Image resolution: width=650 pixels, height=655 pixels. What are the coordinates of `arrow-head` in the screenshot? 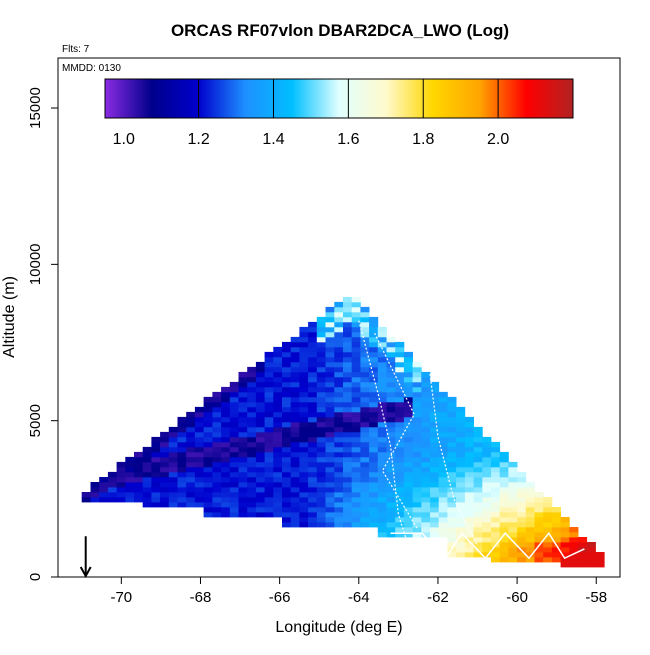 It's located at (85, 572).